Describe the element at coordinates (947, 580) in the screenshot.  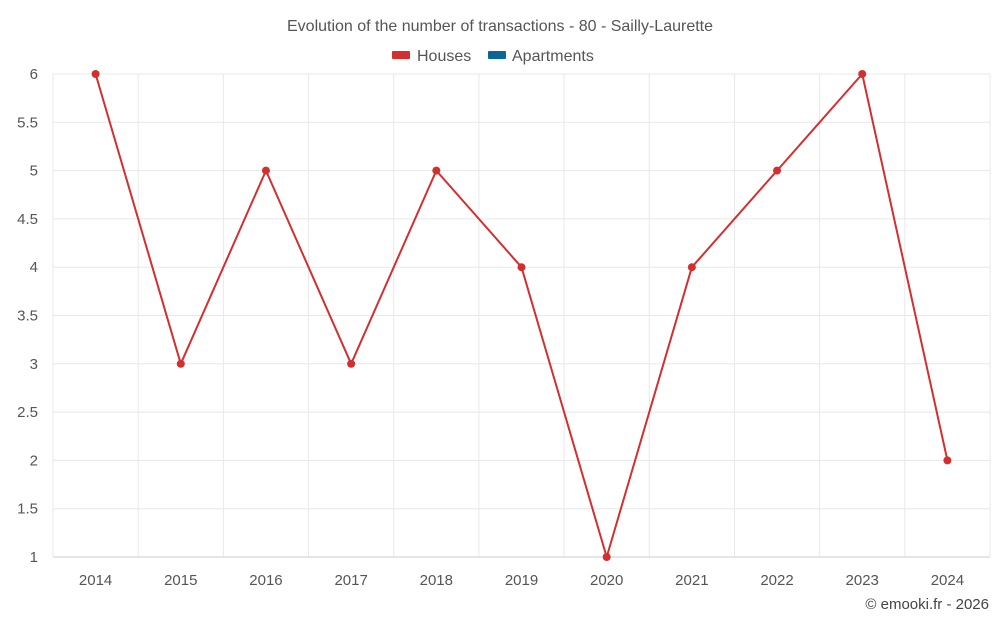
I see `x-tick-label: 2024` at that location.